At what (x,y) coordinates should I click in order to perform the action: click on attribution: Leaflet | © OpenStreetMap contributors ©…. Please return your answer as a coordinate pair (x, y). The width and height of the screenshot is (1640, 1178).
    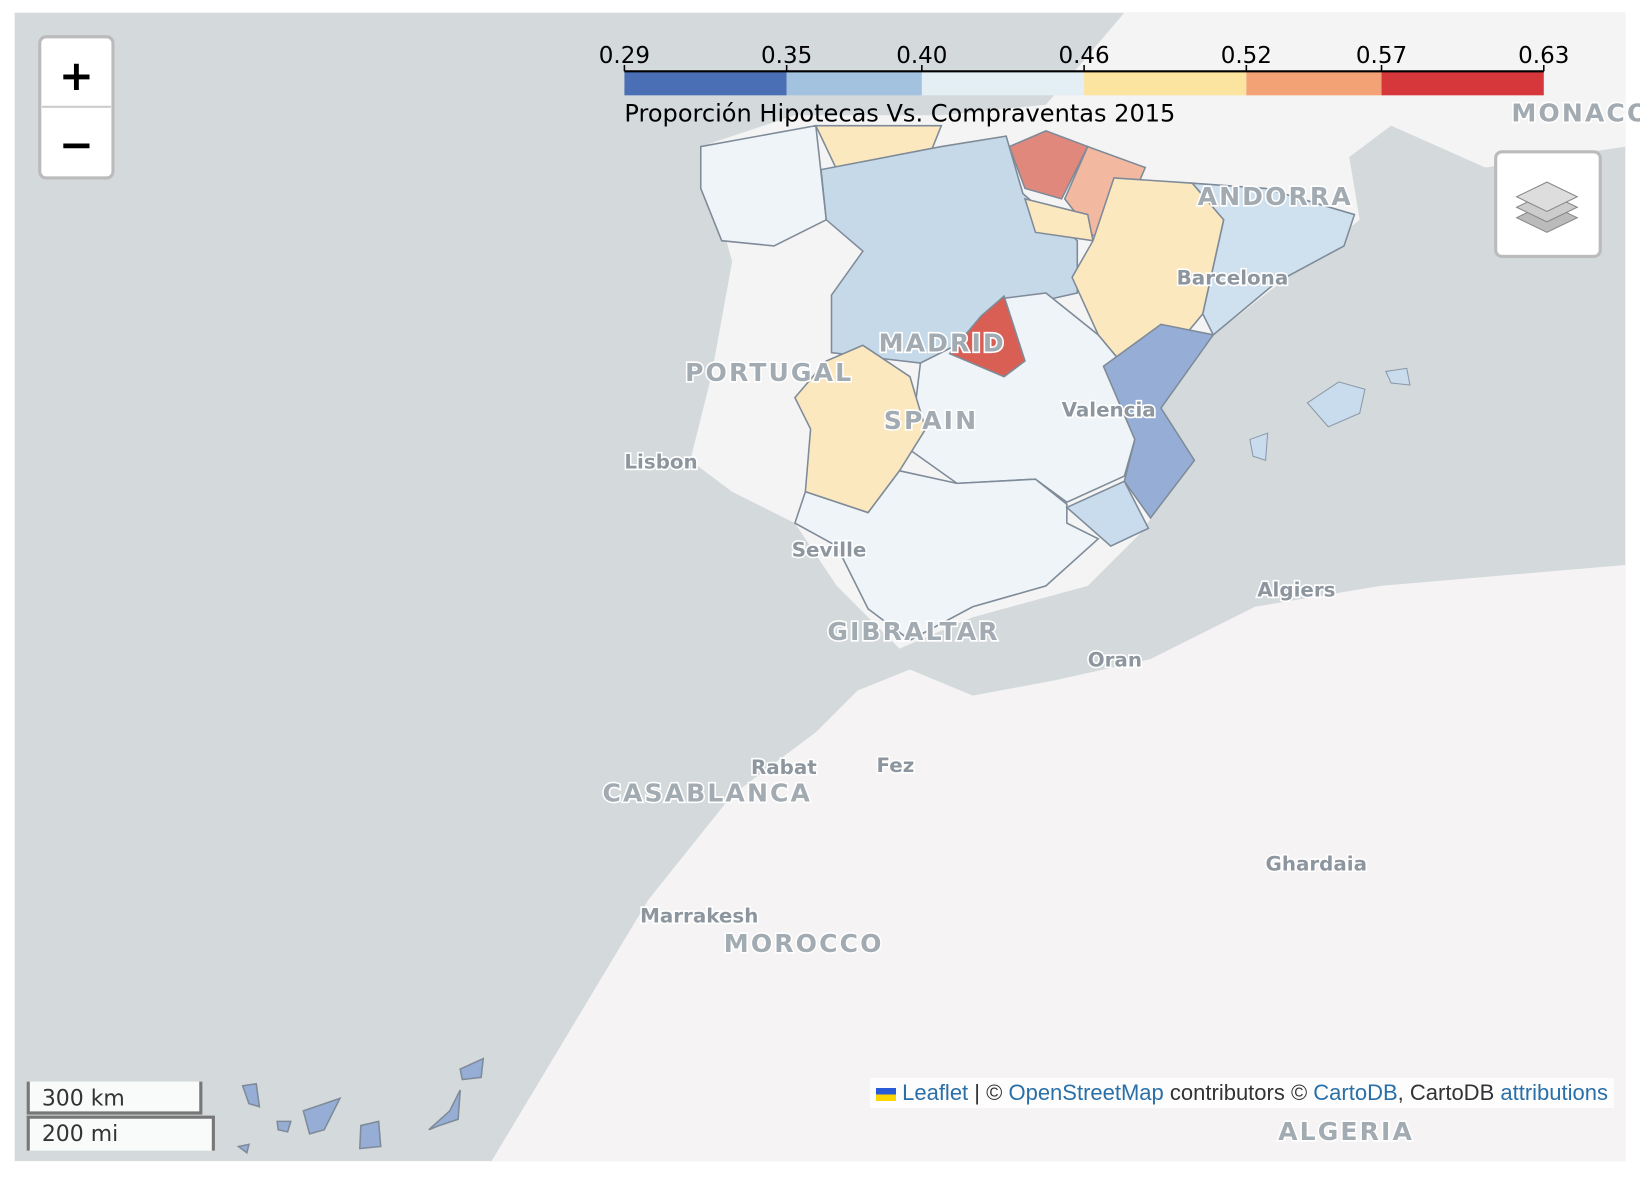
    Looking at the image, I should click on (1241, 1093).